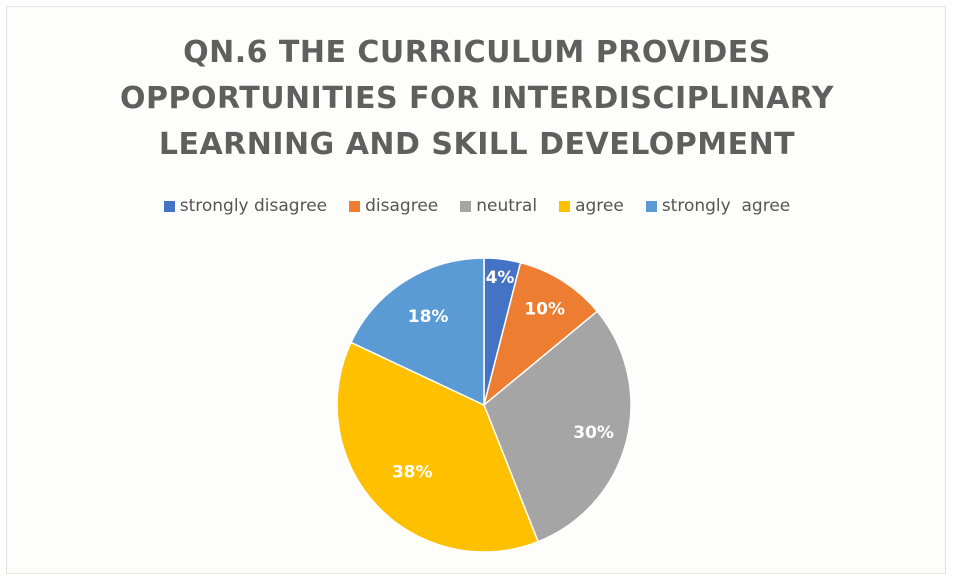 This screenshot has height=580, width=954. What do you see at coordinates (593, 433) in the screenshot?
I see `data-label-neutral: 30%` at bounding box center [593, 433].